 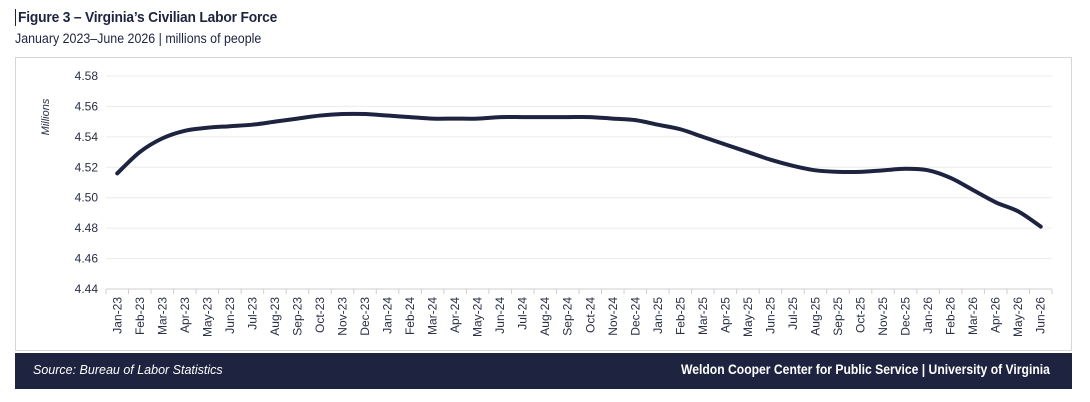 I want to click on x-tick-label: Feb-23, so click(x=140, y=316).